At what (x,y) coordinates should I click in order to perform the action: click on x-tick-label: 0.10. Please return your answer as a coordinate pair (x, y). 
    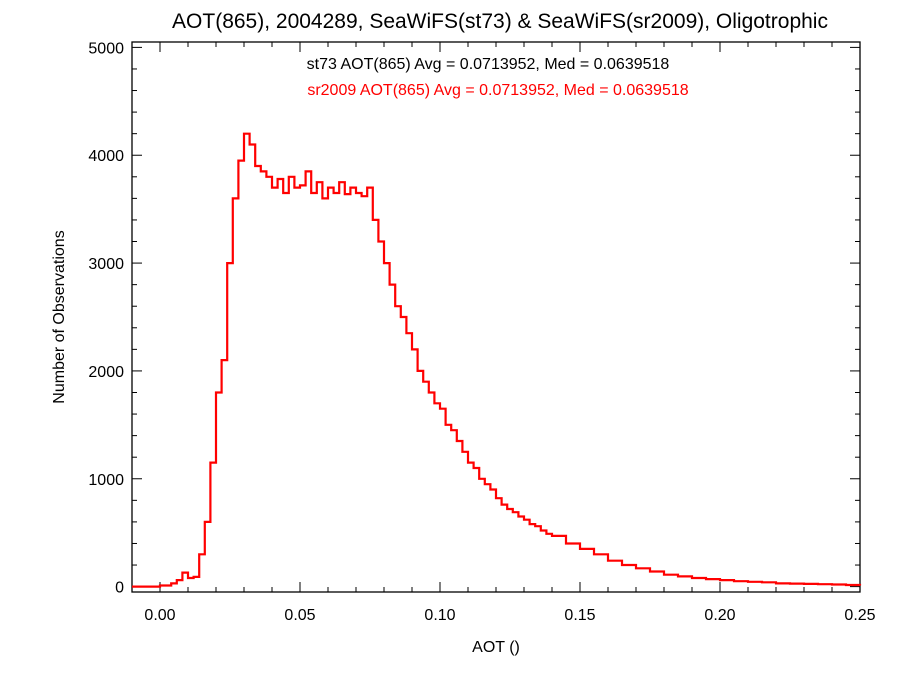
    Looking at the image, I should click on (439, 615).